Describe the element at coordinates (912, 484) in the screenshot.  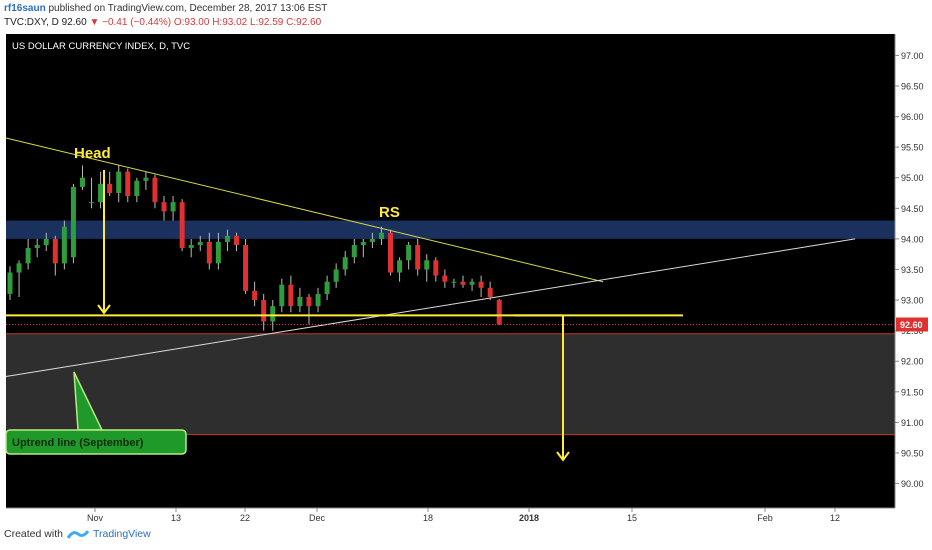
I see `y-tick-label: 90.00` at that location.